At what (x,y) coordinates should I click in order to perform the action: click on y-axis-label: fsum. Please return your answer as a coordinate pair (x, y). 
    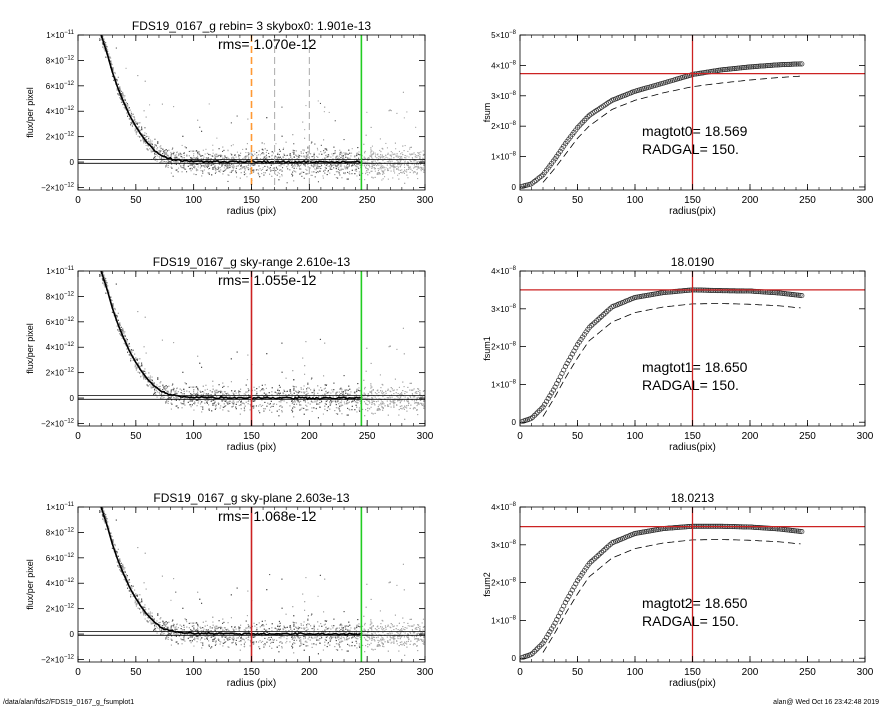
    Looking at the image, I should click on (487, 113).